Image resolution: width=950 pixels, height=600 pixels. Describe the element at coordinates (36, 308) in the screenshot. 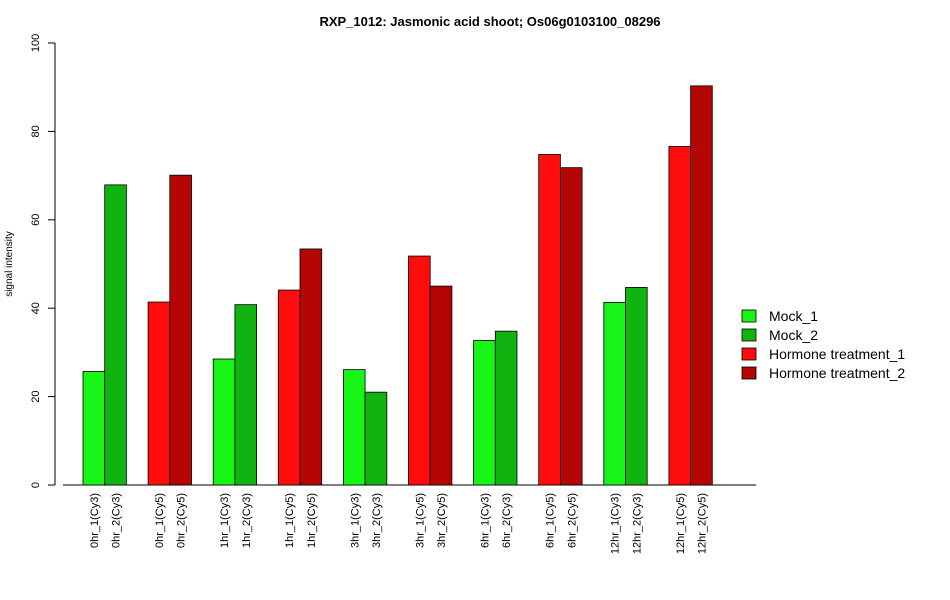

I see `y-tick-label: 40` at that location.